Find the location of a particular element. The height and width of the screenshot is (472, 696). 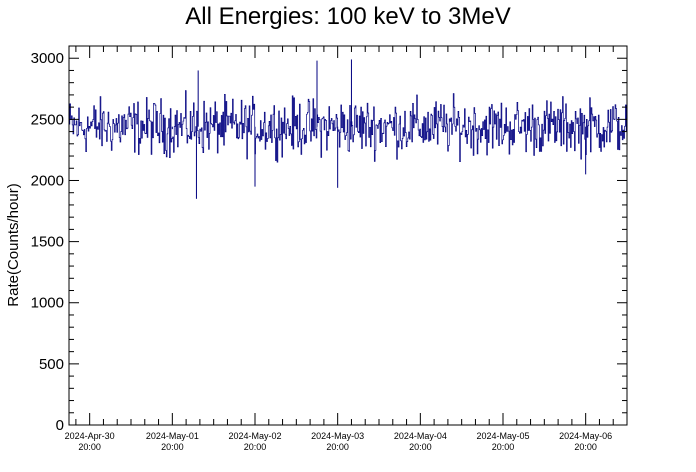

x-tick-date-label: 2024-May-02 is located at coordinates (254, 436).